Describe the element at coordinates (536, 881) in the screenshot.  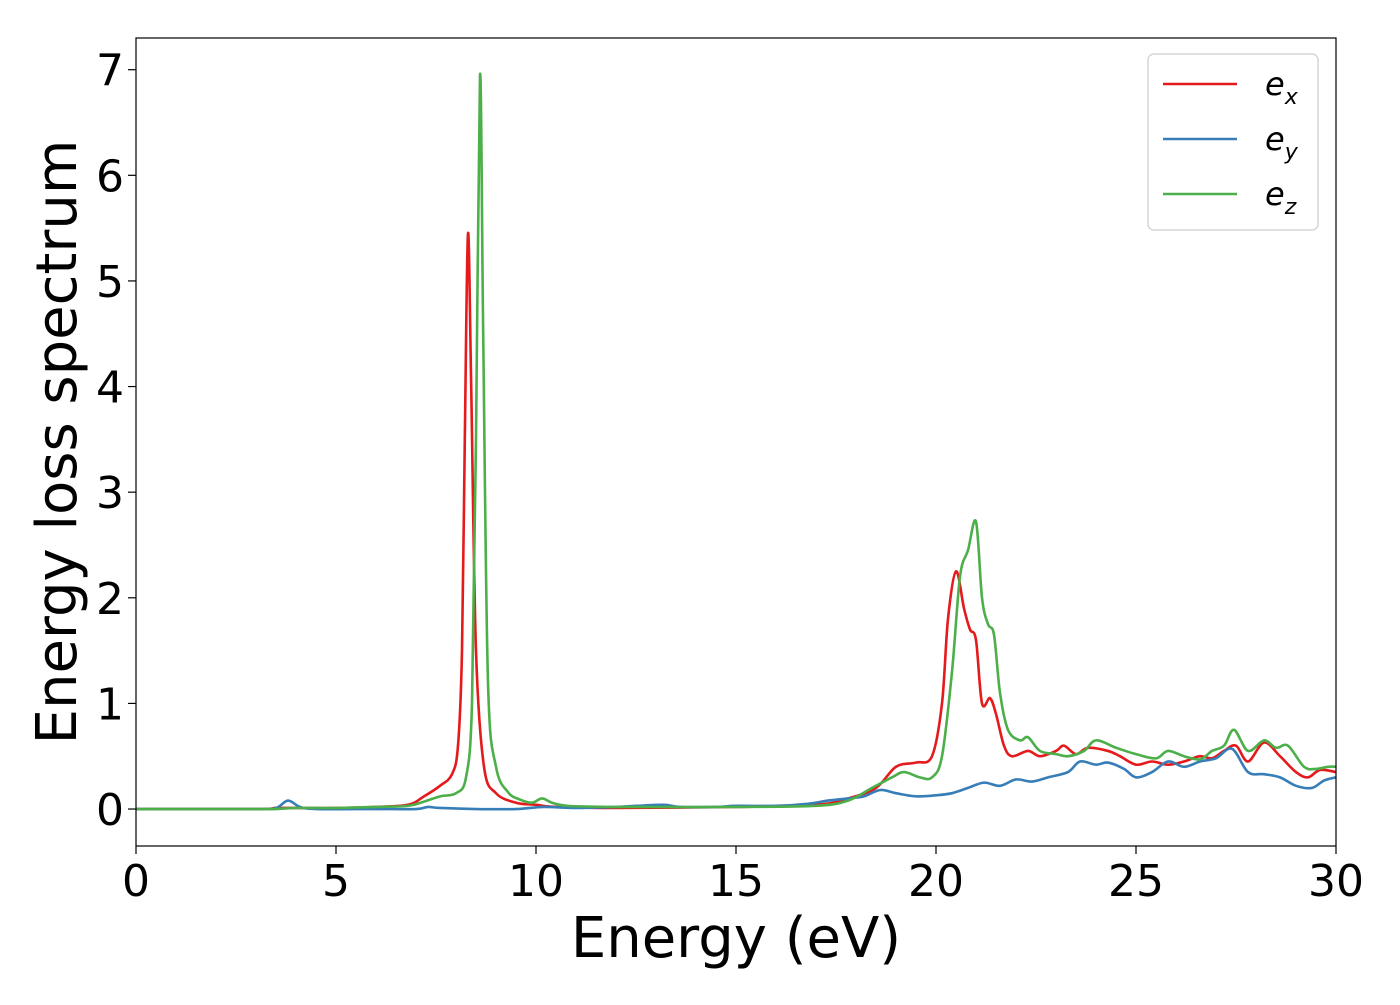
I see `x-tick-label: 10` at that location.